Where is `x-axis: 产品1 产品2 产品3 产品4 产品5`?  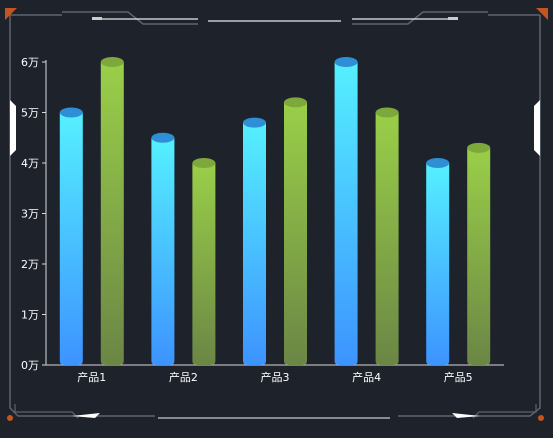 x-axis: 产品1 产品2 产品3 产品4 产品5 is located at coordinates (275, 374).